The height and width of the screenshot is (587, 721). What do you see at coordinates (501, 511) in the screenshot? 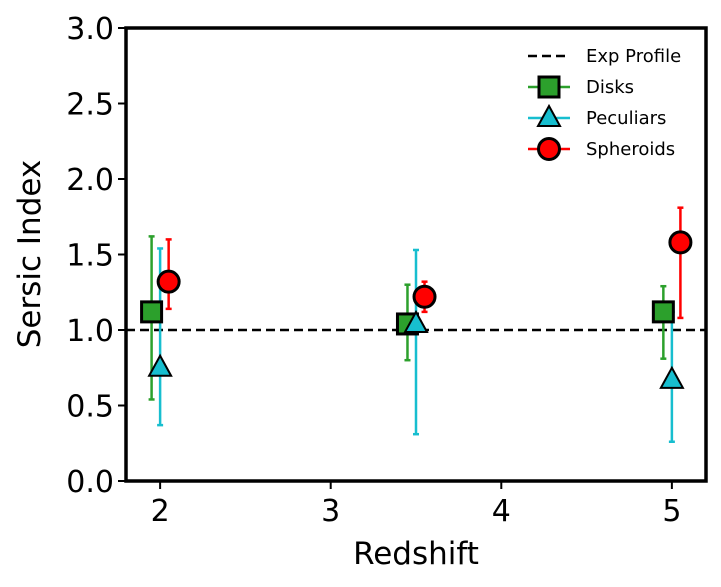
I see `x-tick-label: 4` at bounding box center [501, 511].